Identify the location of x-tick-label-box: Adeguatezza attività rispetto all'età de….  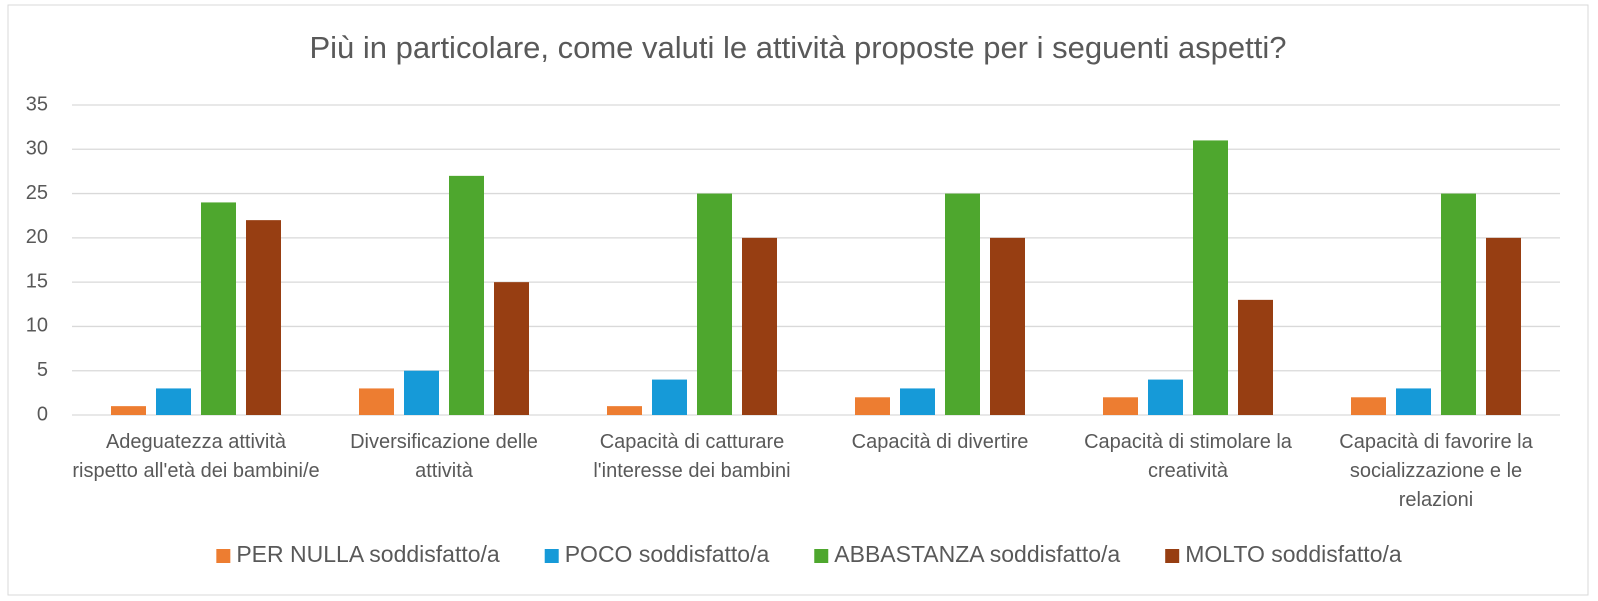
(196, 456).